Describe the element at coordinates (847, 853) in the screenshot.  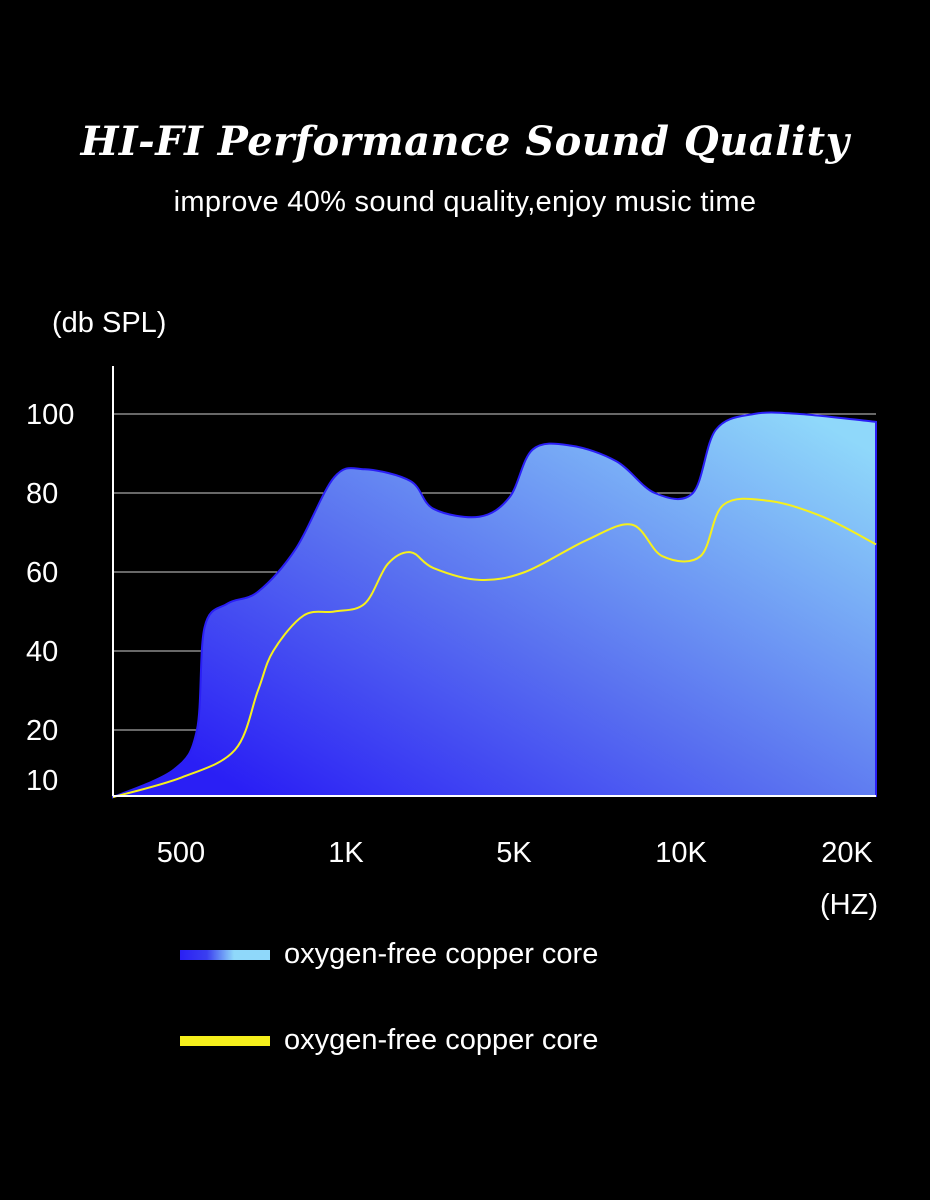
I see `x-tick-label: 20K` at that location.